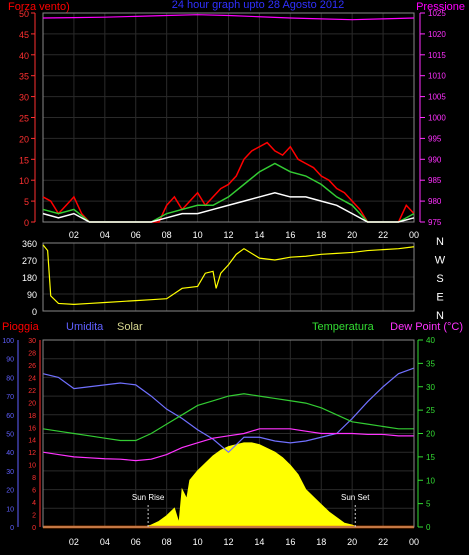  Describe the element at coordinates (24, 160) in the screenshot. I see `wind-tick-label: 15` at that location.